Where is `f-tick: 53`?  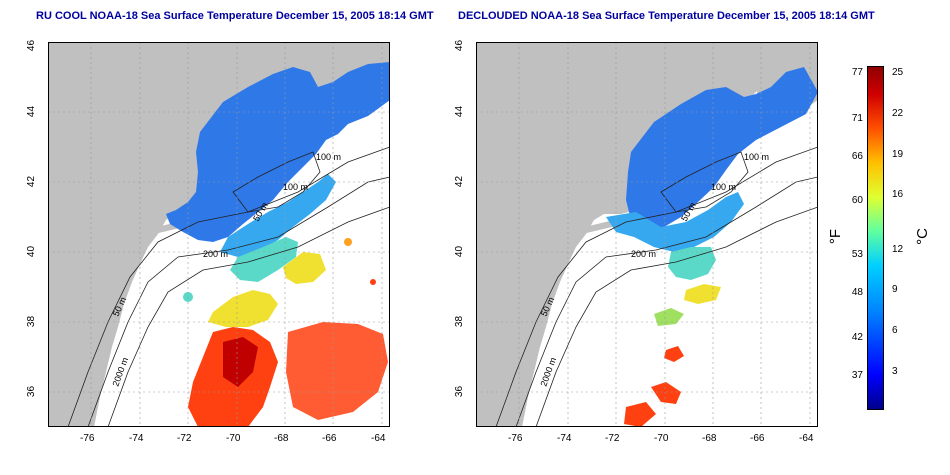
f-tick: 53 is located at coordinates (857, 254).